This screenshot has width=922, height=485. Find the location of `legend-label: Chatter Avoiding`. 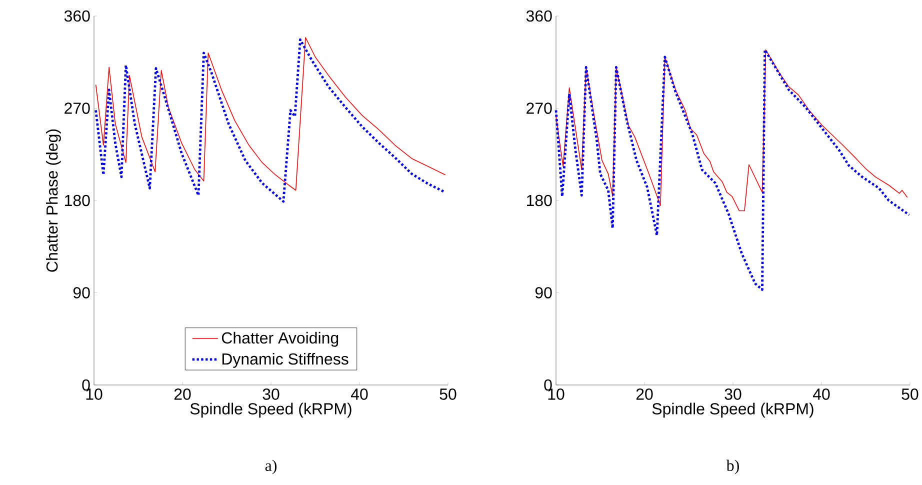

legend-label: Chatter Avoiding is located at coordinates (280, 339).